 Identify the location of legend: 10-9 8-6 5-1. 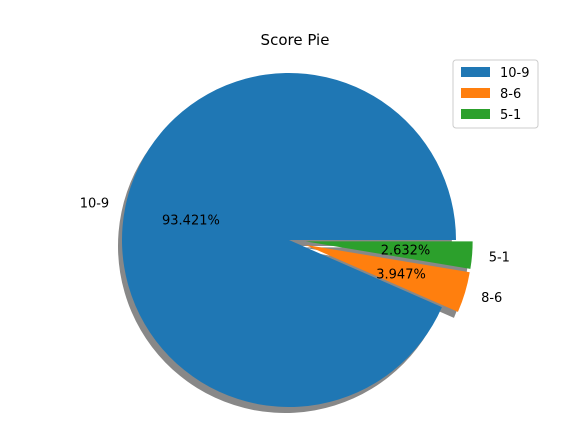
(495, 94).